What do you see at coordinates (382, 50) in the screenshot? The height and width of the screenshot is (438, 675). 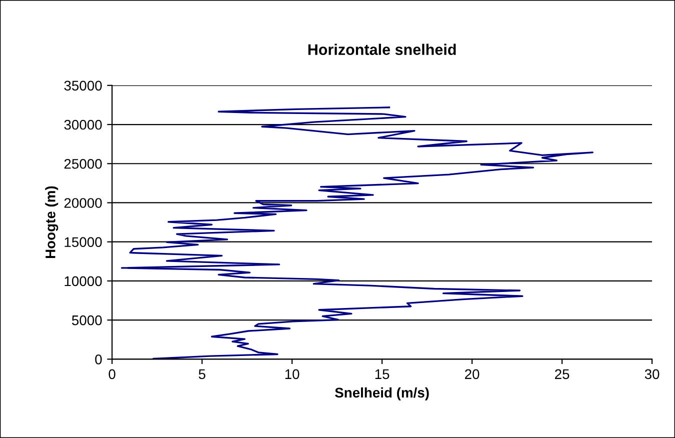 I see `chart-title: Horizontale snelheid` at bounding box center [382, 50].